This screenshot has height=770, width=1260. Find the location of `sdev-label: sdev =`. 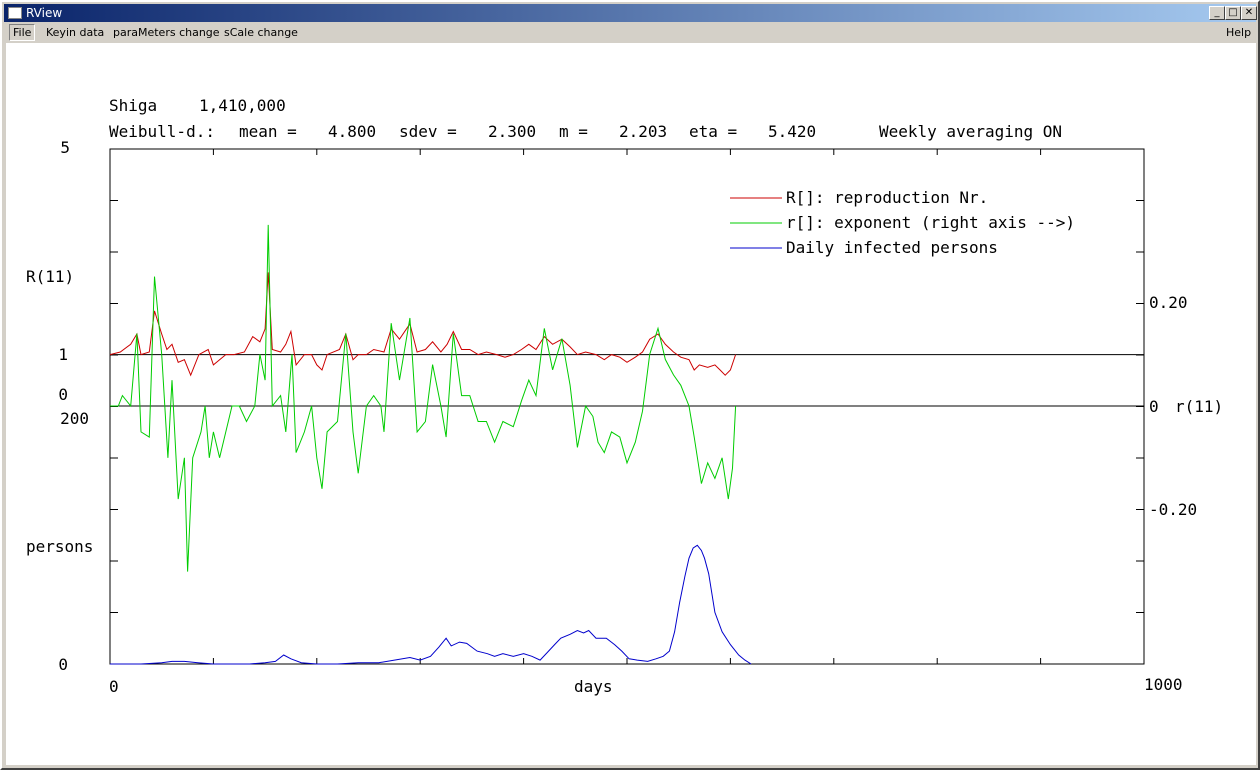

sdev-label: sdev = is located at coordinates (428, 131).